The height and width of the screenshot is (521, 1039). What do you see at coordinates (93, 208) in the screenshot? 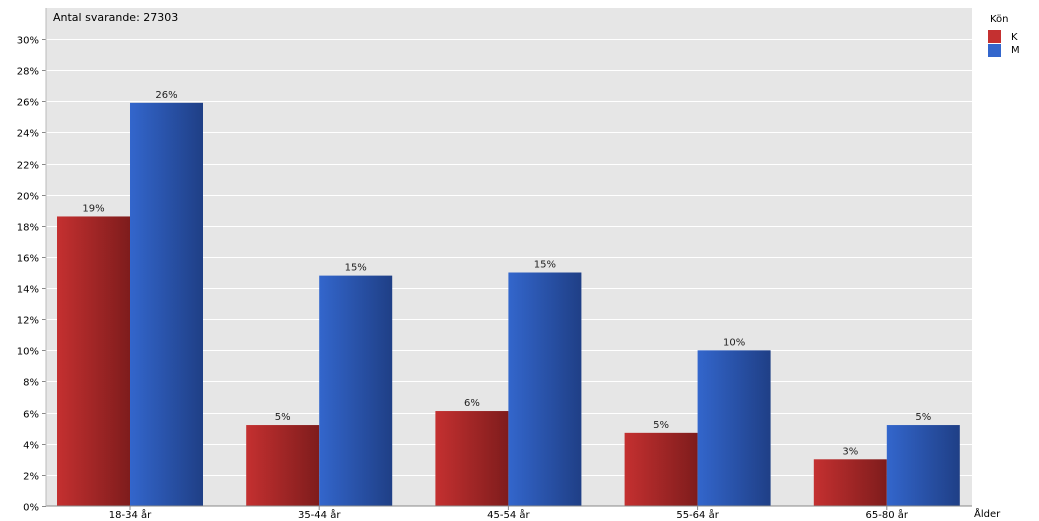
I see `data-label: 19%` at bounding box center [93, 208].